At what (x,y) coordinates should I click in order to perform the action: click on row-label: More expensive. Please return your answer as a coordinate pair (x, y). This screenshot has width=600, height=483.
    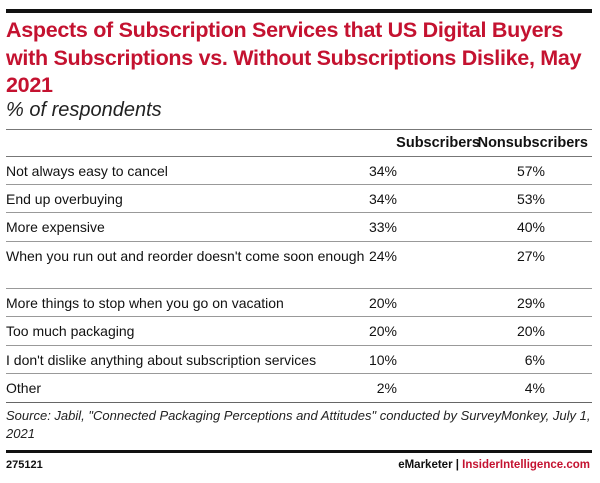
    Looking at the image, I should click on (55, 227).